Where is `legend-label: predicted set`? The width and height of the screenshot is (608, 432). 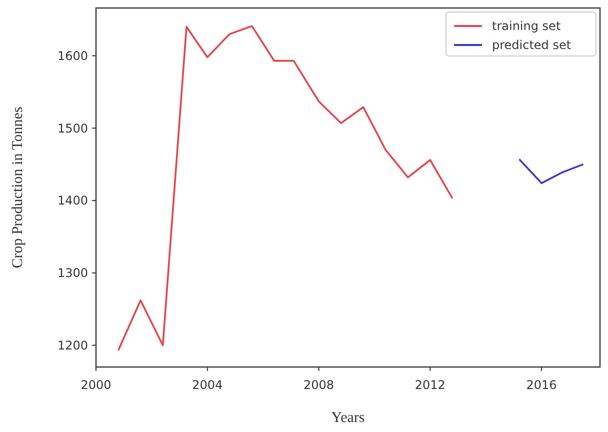
legend-label: predicted set is located at coordinates (532, 45).